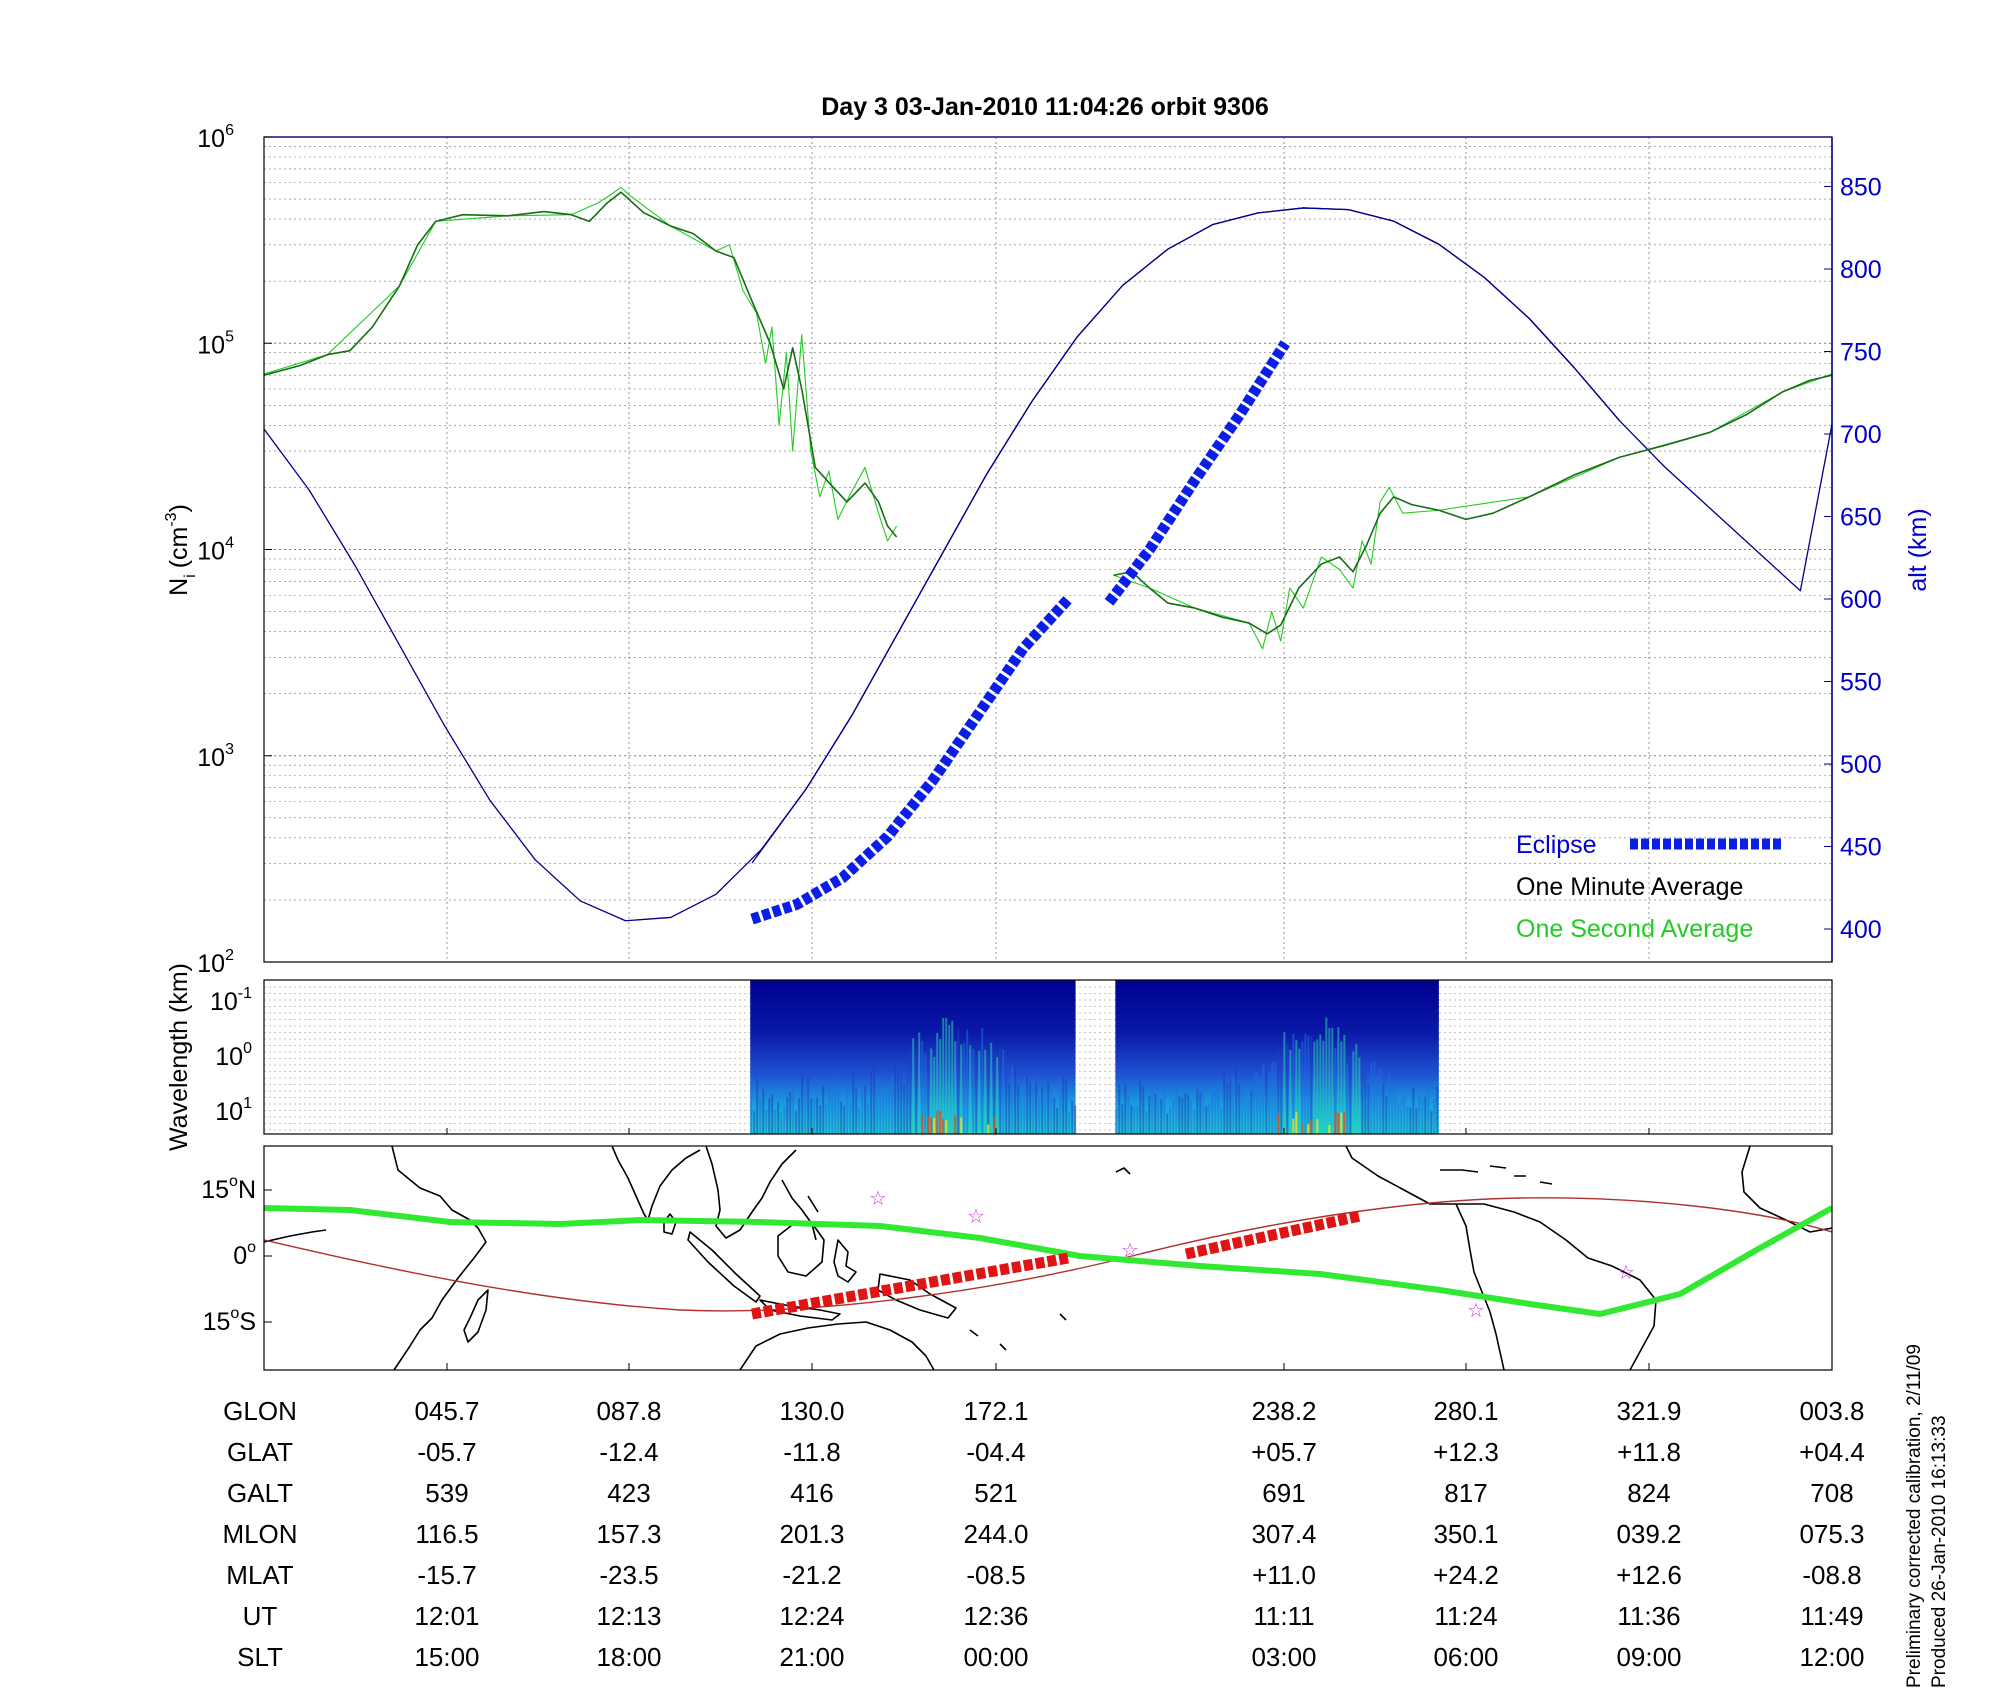 This screenshot has height=1700, width=2000. What do you see at coordinates (260, 1493) in the screenshot?
I see `table-row-label: GALT` at bounding box center [260, 1493].